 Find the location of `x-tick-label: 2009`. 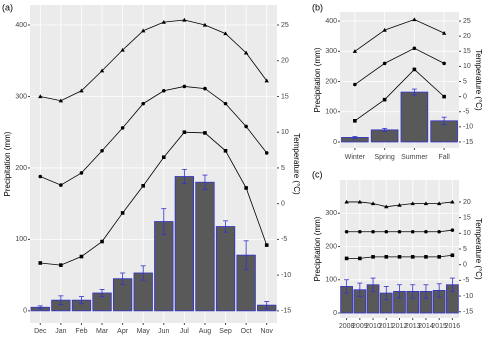

x-tick-label: 2009 is located at coordinates (360, 326).